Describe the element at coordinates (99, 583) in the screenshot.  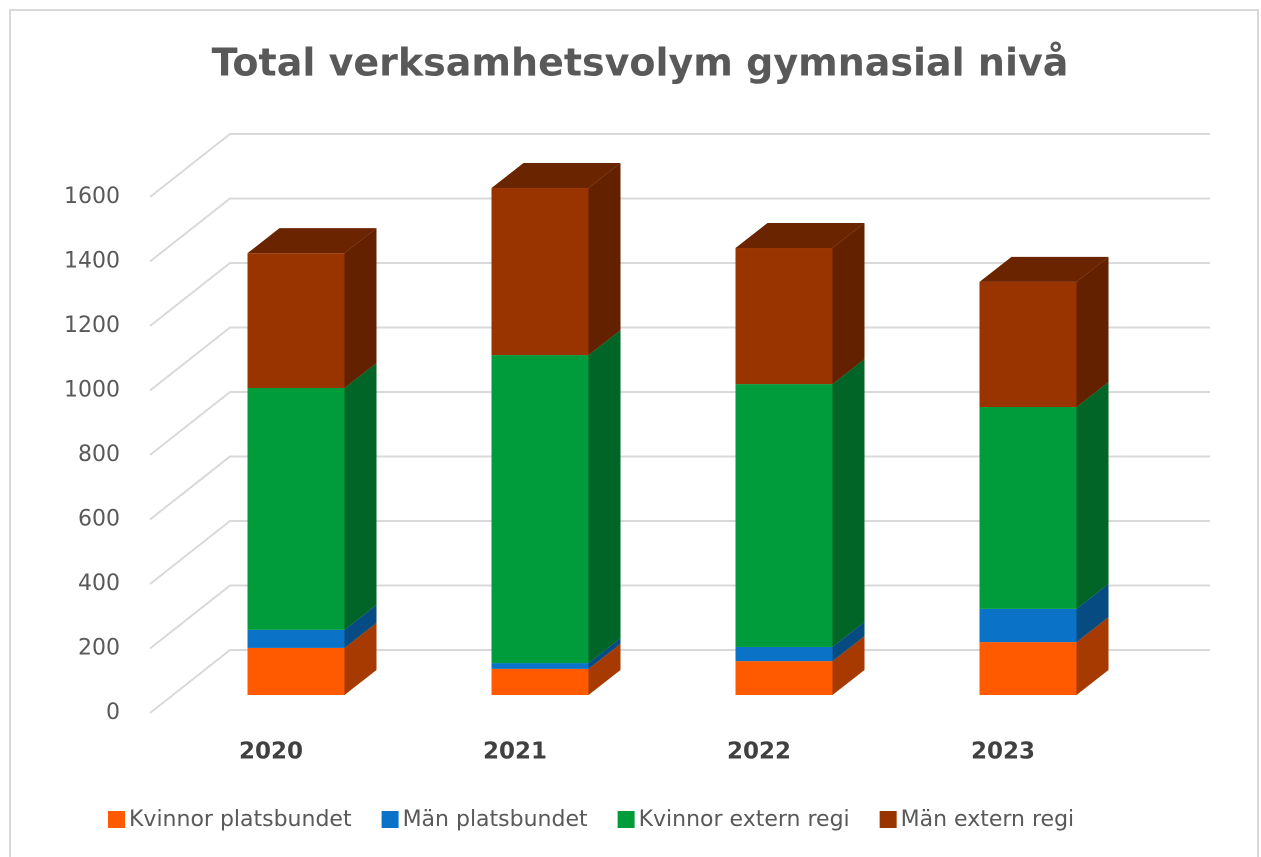
I see `y-tick-label: 400` at that location.